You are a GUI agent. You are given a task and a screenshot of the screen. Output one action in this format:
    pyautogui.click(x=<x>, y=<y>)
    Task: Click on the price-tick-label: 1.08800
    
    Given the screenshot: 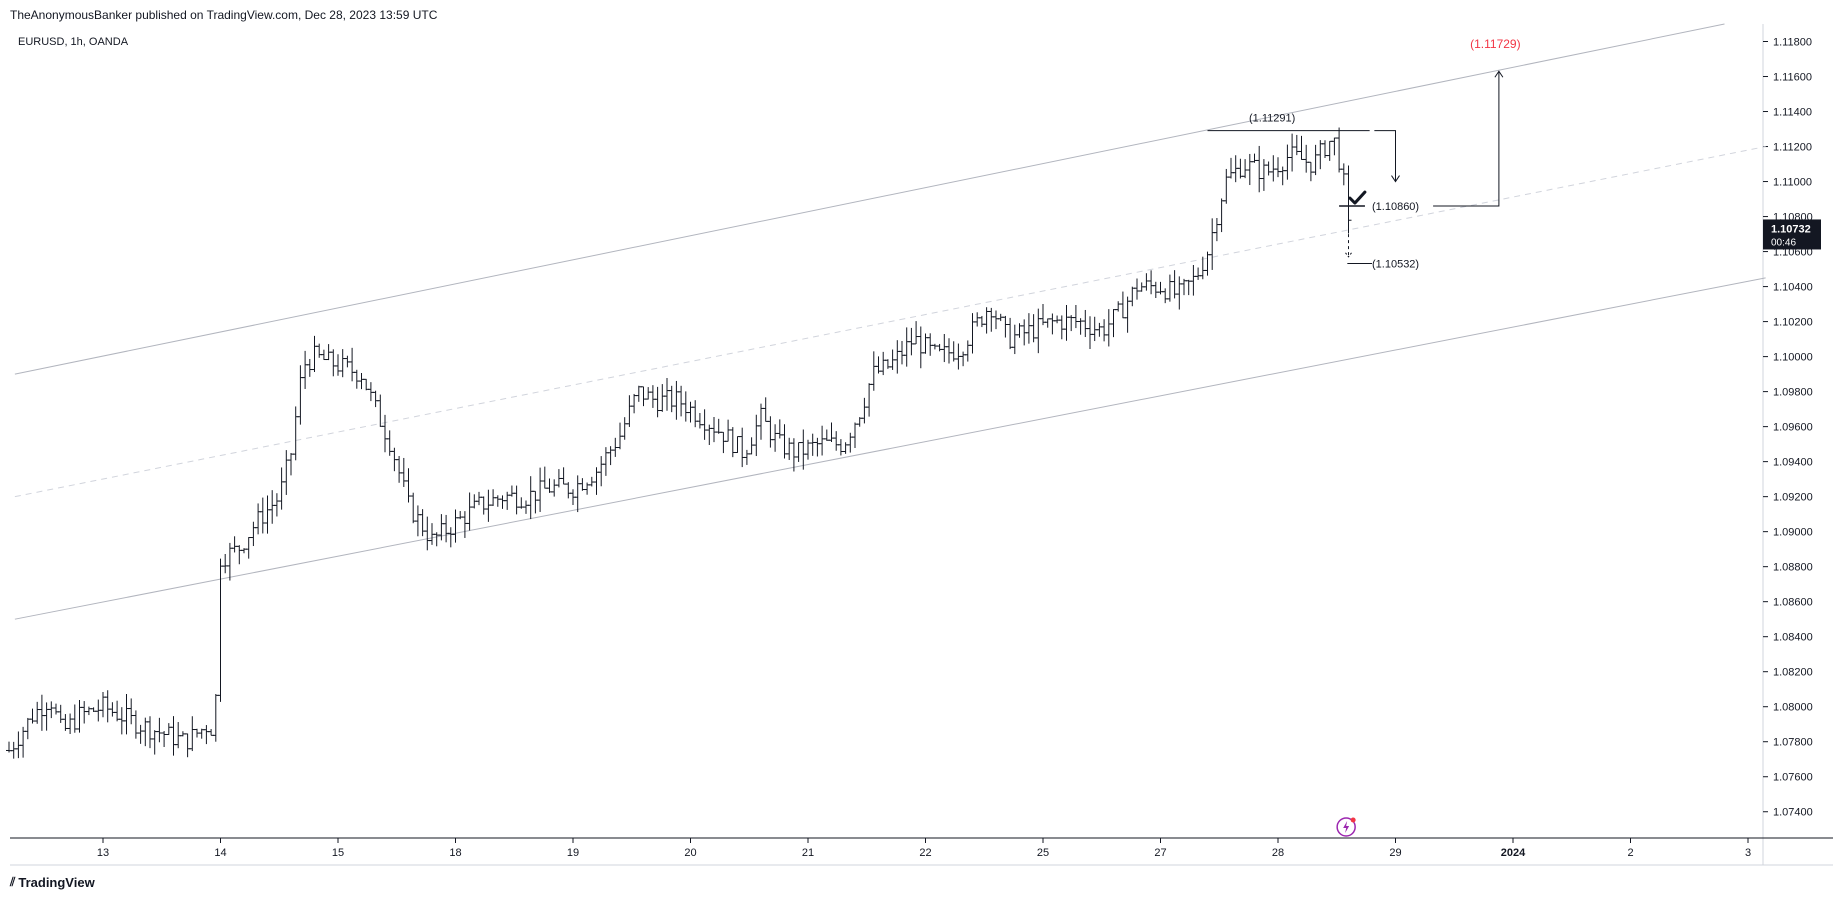 What is the action you would take?
    pyautogui.click(x=1793, y=568)
    